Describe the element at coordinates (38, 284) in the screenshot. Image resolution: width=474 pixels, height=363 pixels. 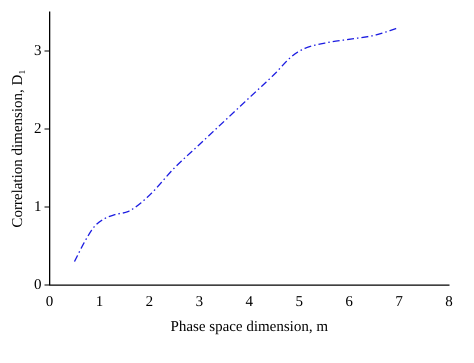
I see `y-tick-label: 0` at that location.